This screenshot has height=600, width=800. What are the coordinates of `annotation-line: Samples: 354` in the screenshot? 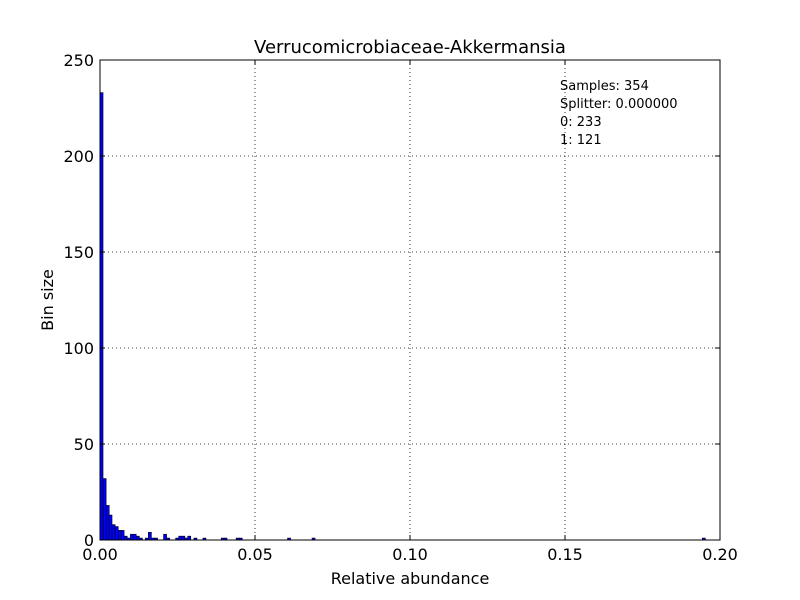 It's located at (604, 86).